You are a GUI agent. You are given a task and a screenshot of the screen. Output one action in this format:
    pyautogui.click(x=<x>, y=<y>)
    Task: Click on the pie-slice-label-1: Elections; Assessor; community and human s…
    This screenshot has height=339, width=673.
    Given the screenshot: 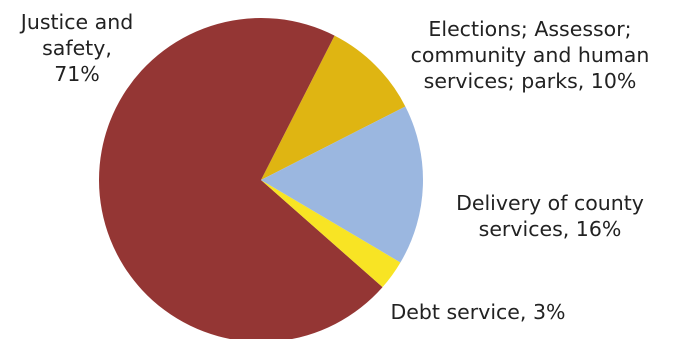 What is the action you would take?
    pyautogui.click(x=530, y=55)
    